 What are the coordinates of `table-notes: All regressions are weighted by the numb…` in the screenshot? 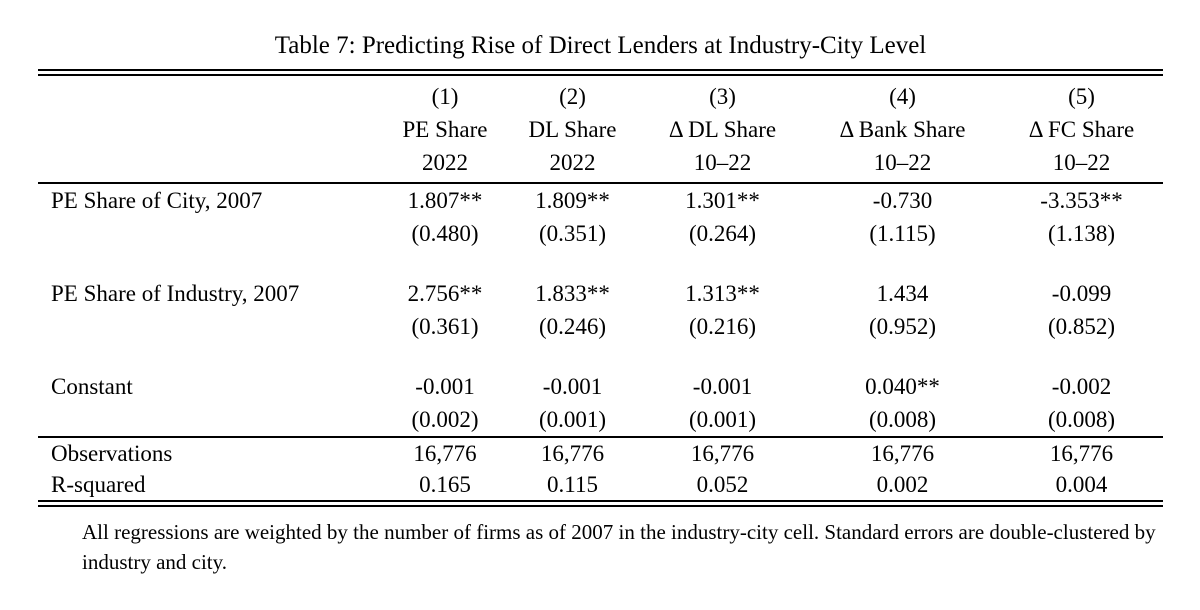 It's located at (619, 547).